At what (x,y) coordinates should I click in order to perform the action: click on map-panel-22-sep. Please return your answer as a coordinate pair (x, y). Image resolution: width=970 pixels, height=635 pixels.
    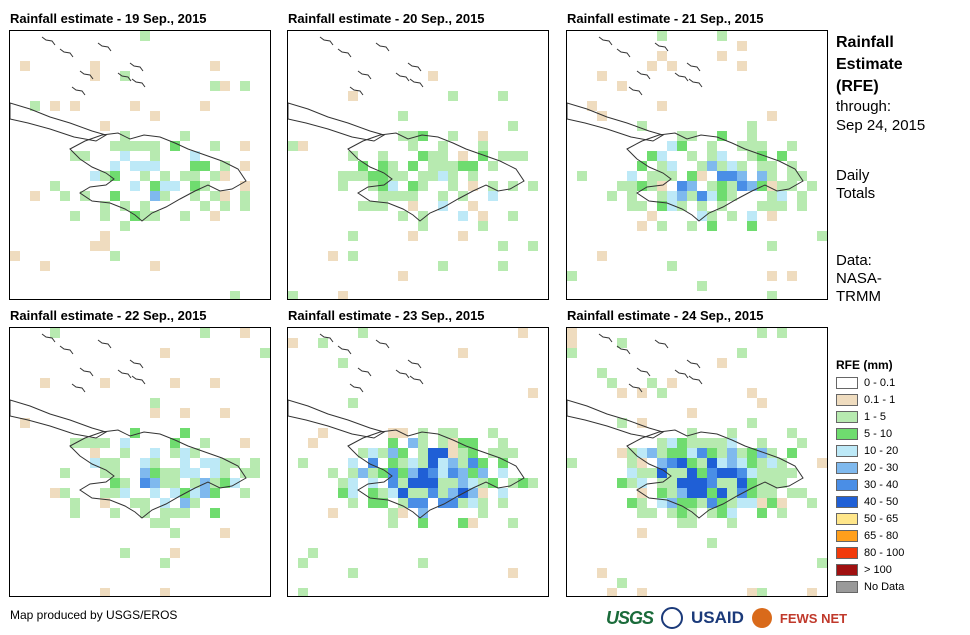
    Looking at the image, I should click on (140, 462).